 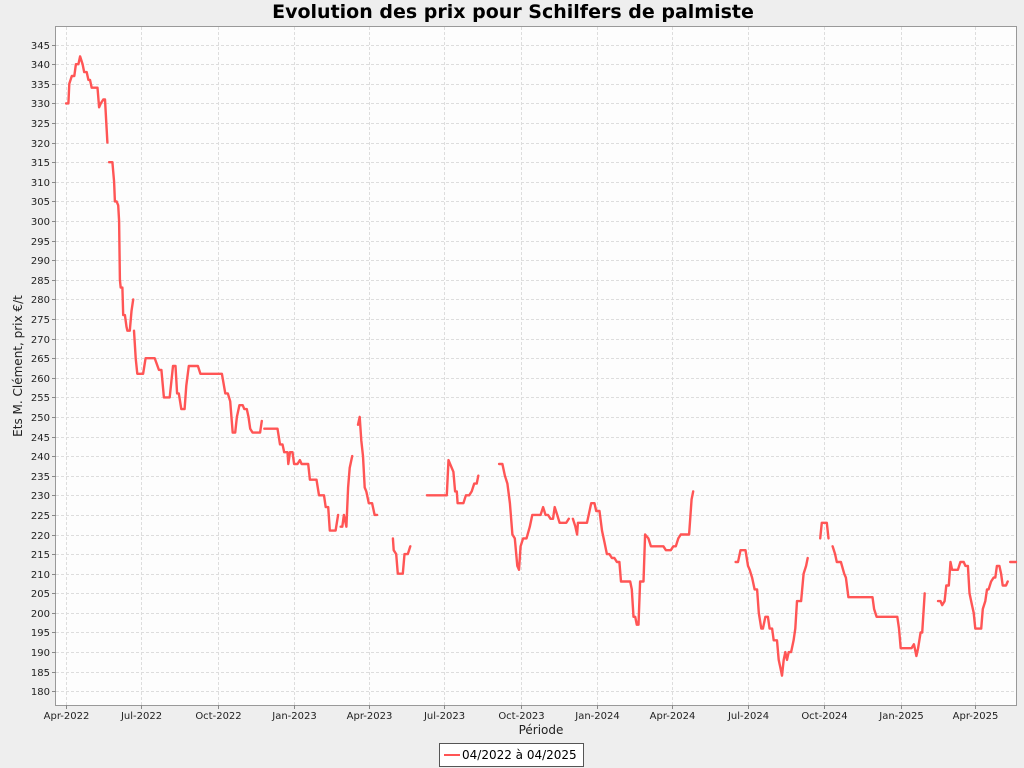 What do you see at coordinates (40, 65) in the screenshot?
I see `y-tick-label: 340` at bounding box center [40, 65].